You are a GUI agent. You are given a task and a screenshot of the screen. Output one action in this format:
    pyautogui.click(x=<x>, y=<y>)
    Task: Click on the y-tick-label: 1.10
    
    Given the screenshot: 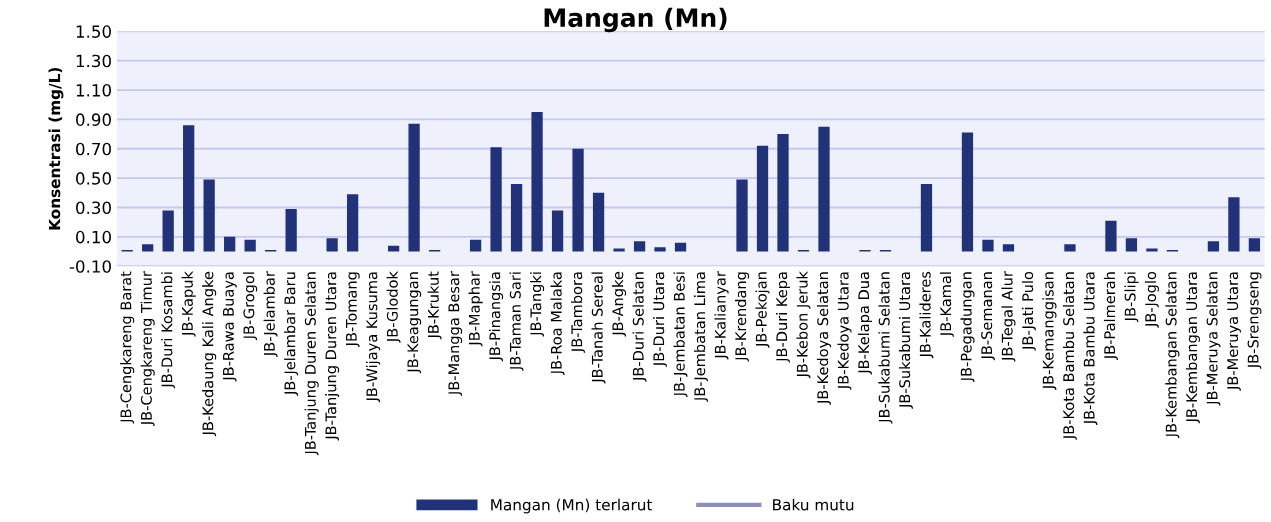 What is the action you would take?
    pyautogui.click(x=93, y=90)
    